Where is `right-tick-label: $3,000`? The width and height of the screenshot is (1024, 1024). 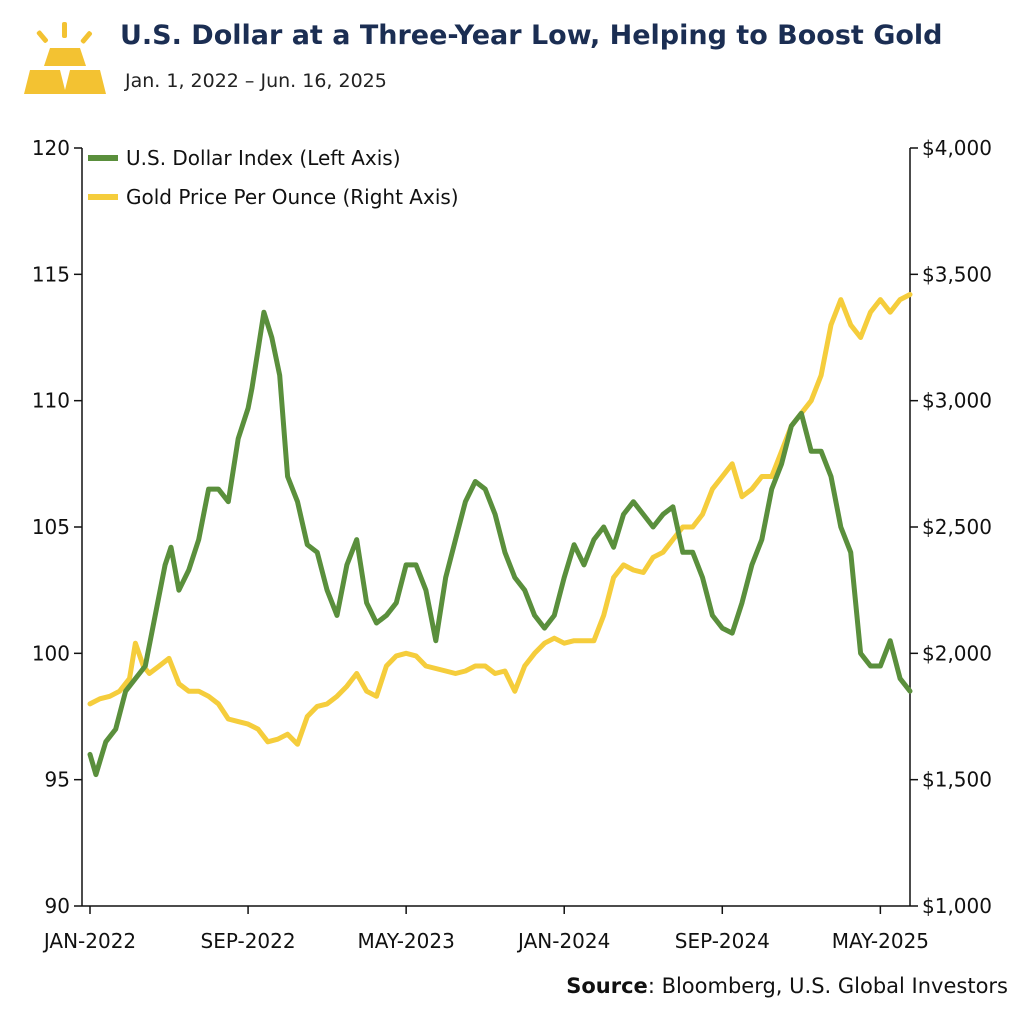 right-tick-label: $3,000 is located at coordinates (957, 401).